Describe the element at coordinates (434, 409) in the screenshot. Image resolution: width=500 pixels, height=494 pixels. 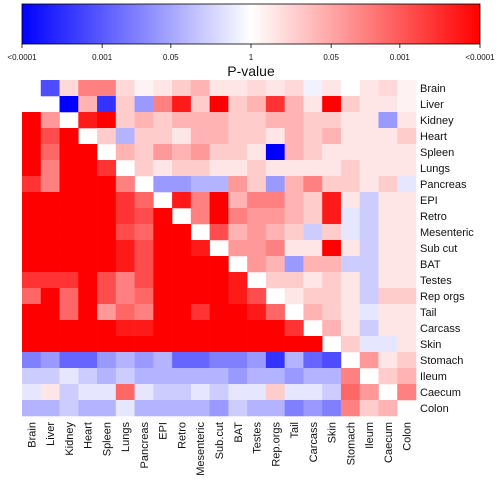
I see `y-tick-label: Colon` at that location.